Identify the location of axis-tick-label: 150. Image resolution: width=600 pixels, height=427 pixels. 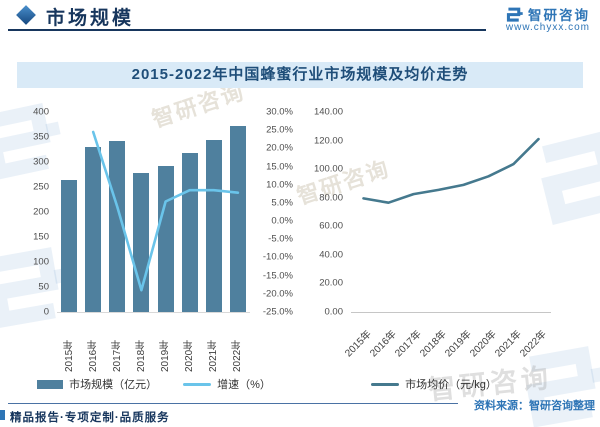
(41, 237).